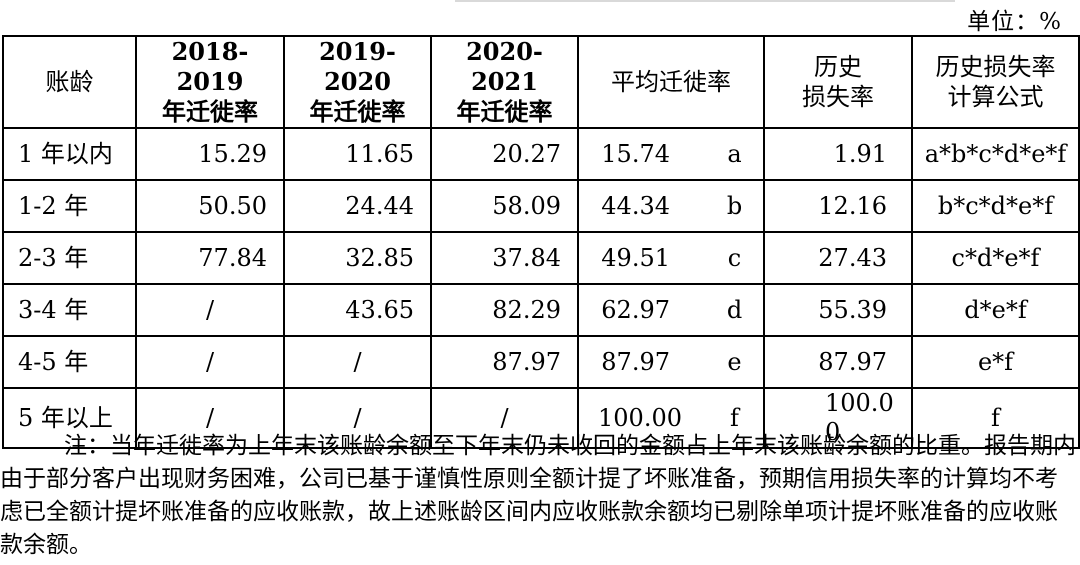 The image size is (1080, 565). I want to click on header-historical-loss: 历史 损失率, so click(838, 82).